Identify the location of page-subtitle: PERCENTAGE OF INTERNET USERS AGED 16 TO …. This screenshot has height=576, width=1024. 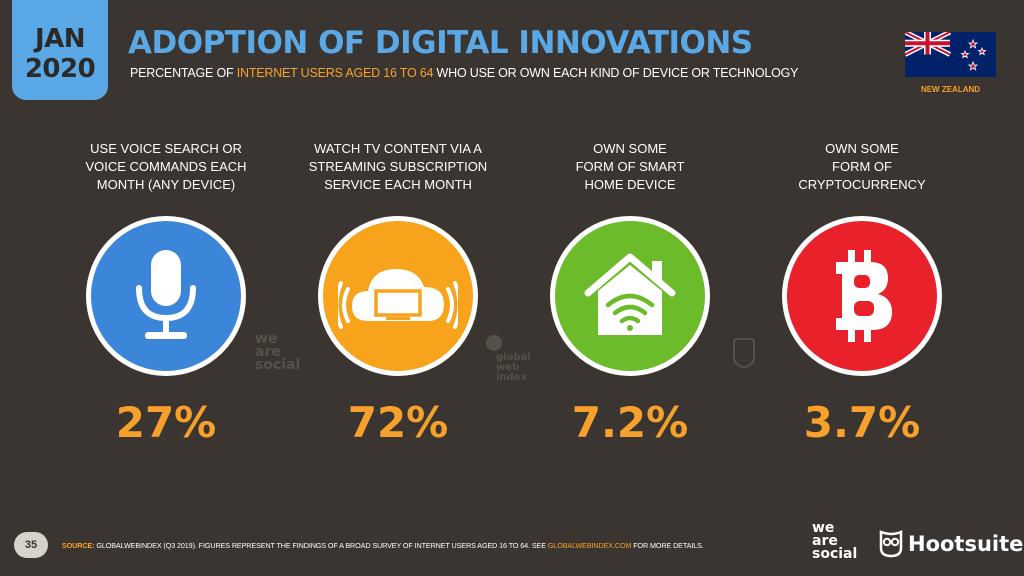
(464, 73).